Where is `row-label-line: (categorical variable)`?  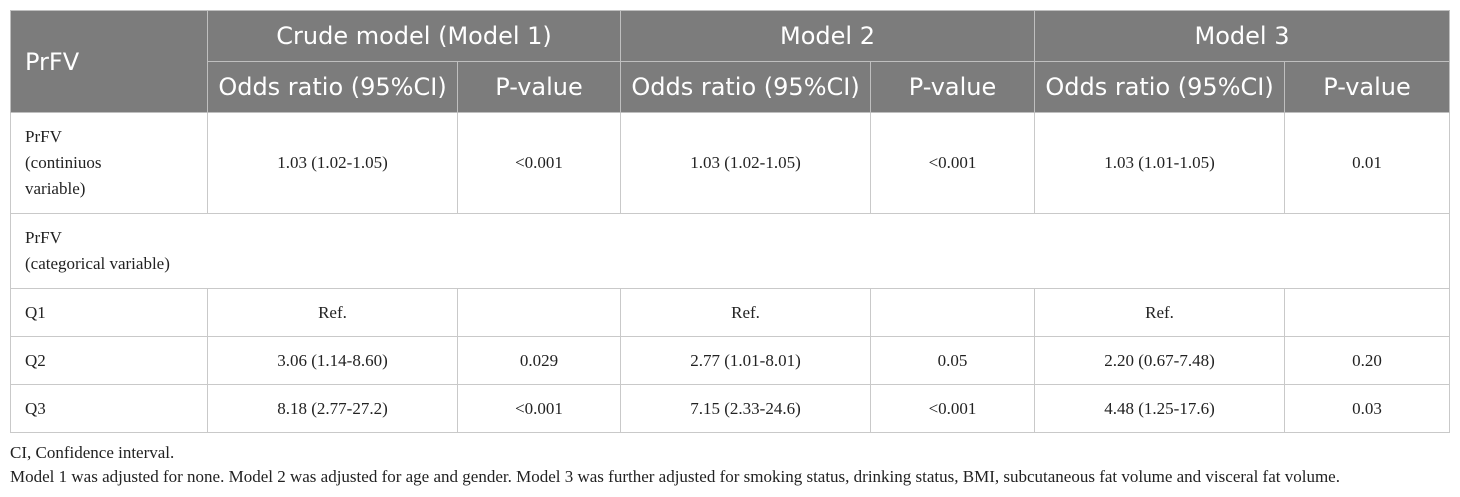 row-label-line: (categorical variable) is located at coordinates (97, 263).